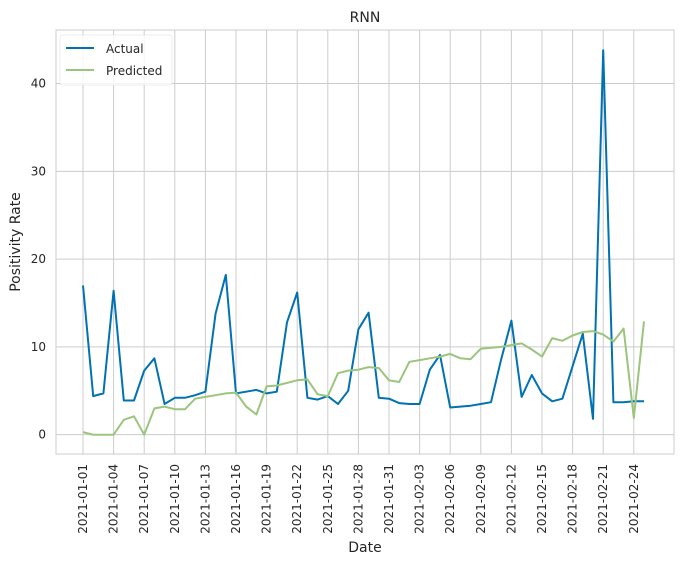 Image resolution: width=684 pixels, height=564 pixels. Describe the element at coordinates (175, 499) in the screenshot. I see `x-tick-label: 2021-01-10` at that location.